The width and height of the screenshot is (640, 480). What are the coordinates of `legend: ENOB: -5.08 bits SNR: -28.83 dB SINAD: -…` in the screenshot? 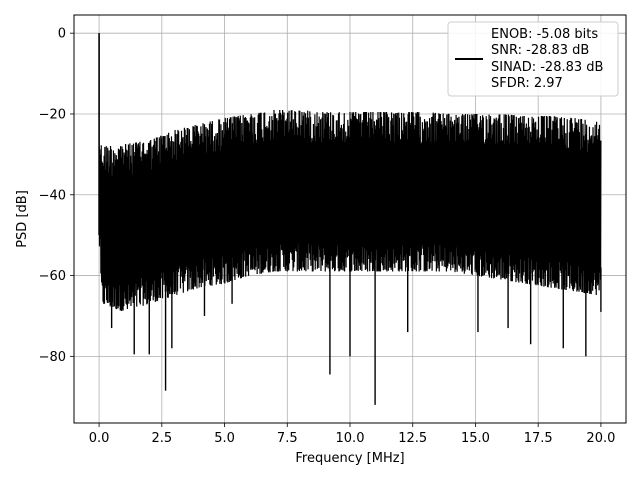 It's located at (533, 59).